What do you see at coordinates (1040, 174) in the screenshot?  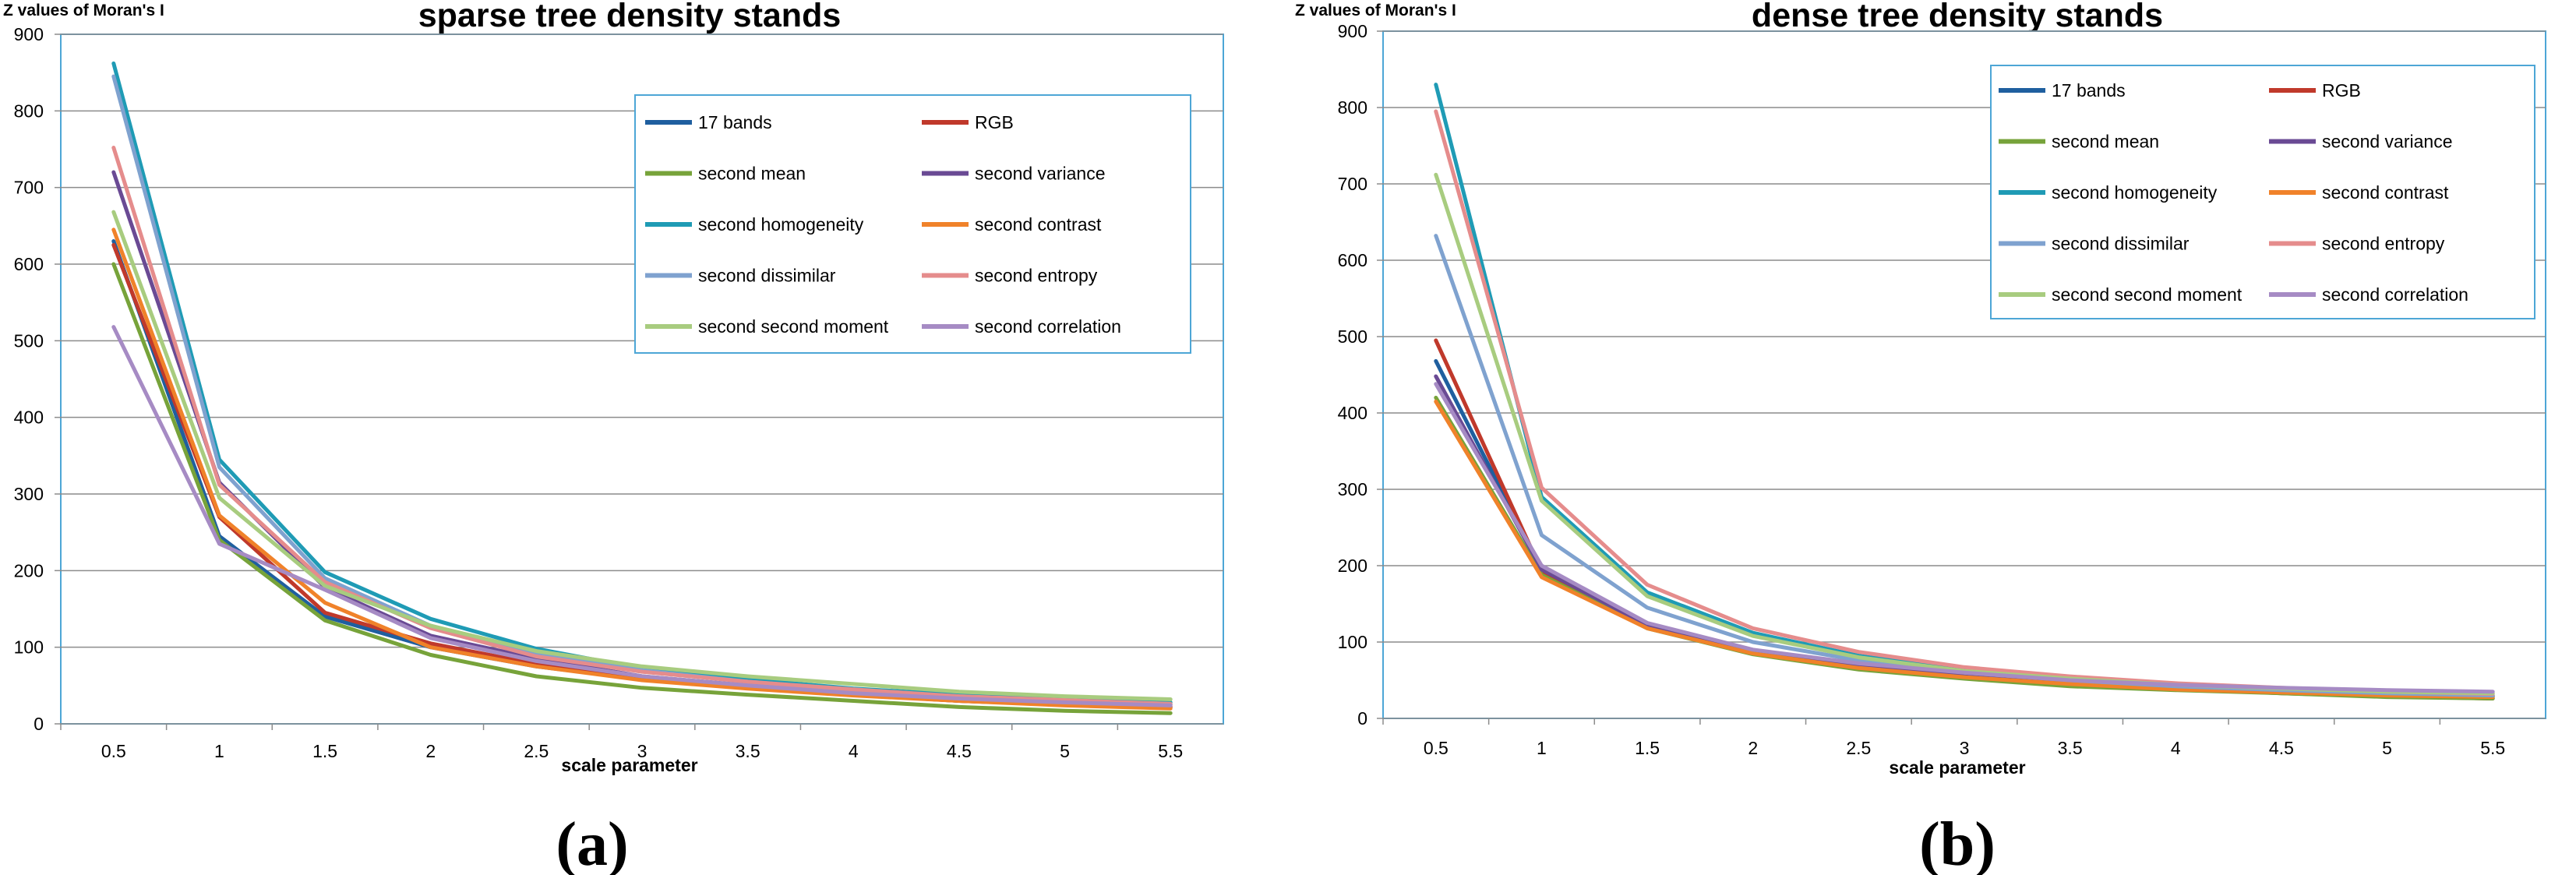 I see `legend-label: second variance` at bounding box center [1040, 174].